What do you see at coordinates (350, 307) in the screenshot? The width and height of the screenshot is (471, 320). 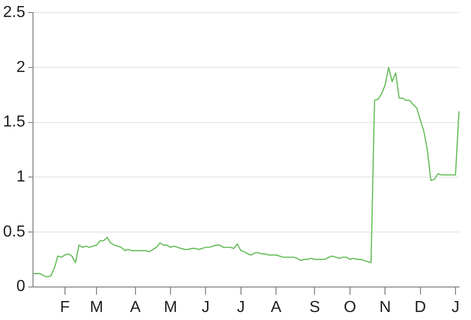 I see `x-tick-label: O` at bounding box center [350, 307].